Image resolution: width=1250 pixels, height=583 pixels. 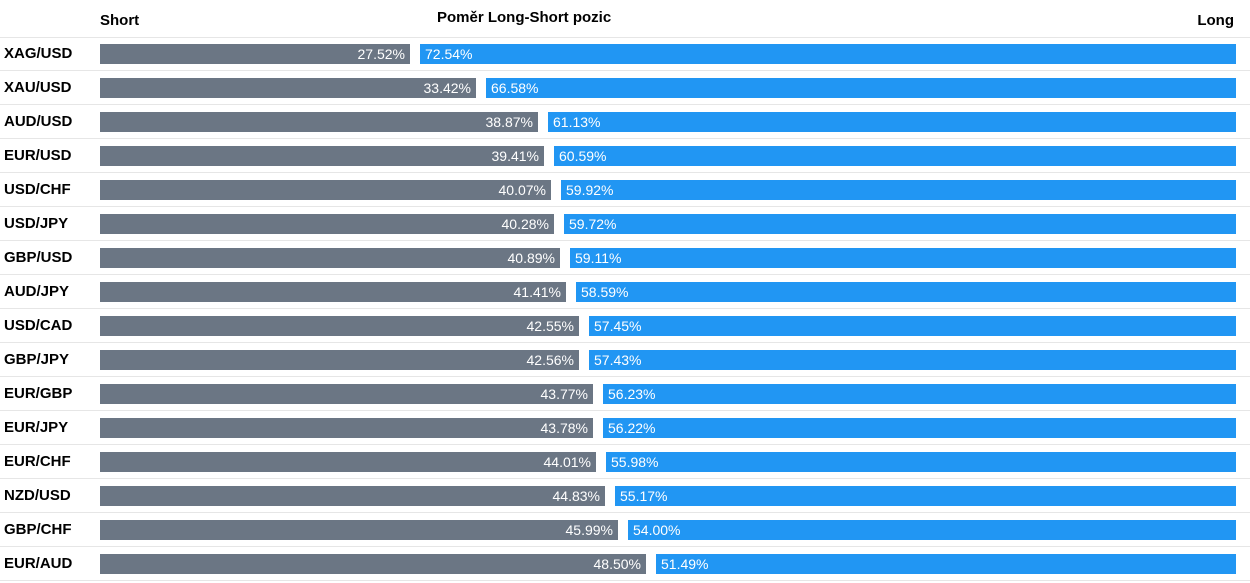 I want to click on short-value-label: 40.89%, so click(x=531, y=258).